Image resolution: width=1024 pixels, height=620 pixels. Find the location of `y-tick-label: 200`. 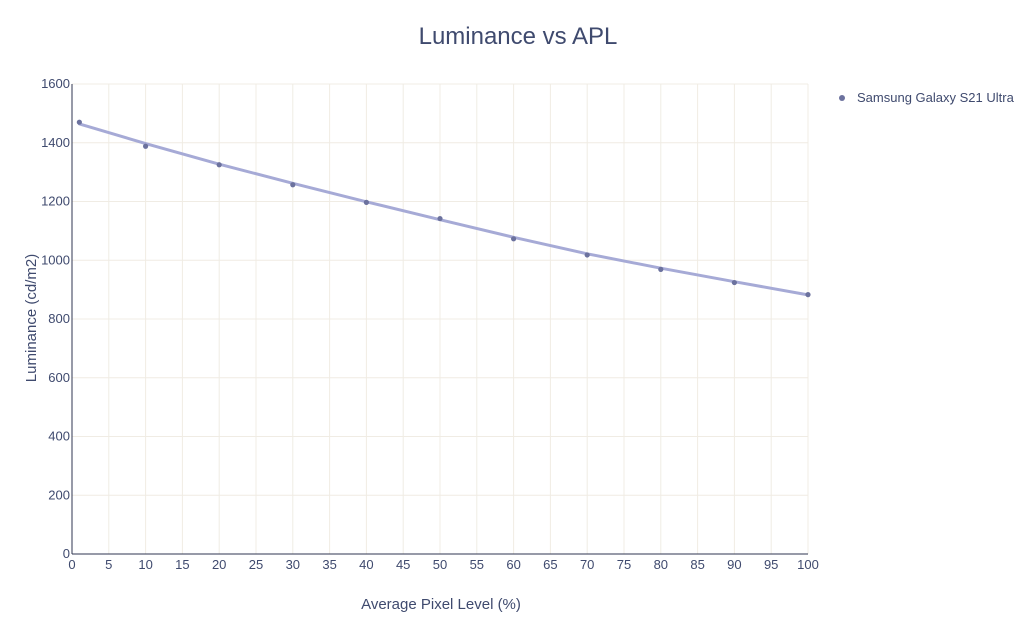

y-tick-label: 200 is located at coordinates (59, 494).